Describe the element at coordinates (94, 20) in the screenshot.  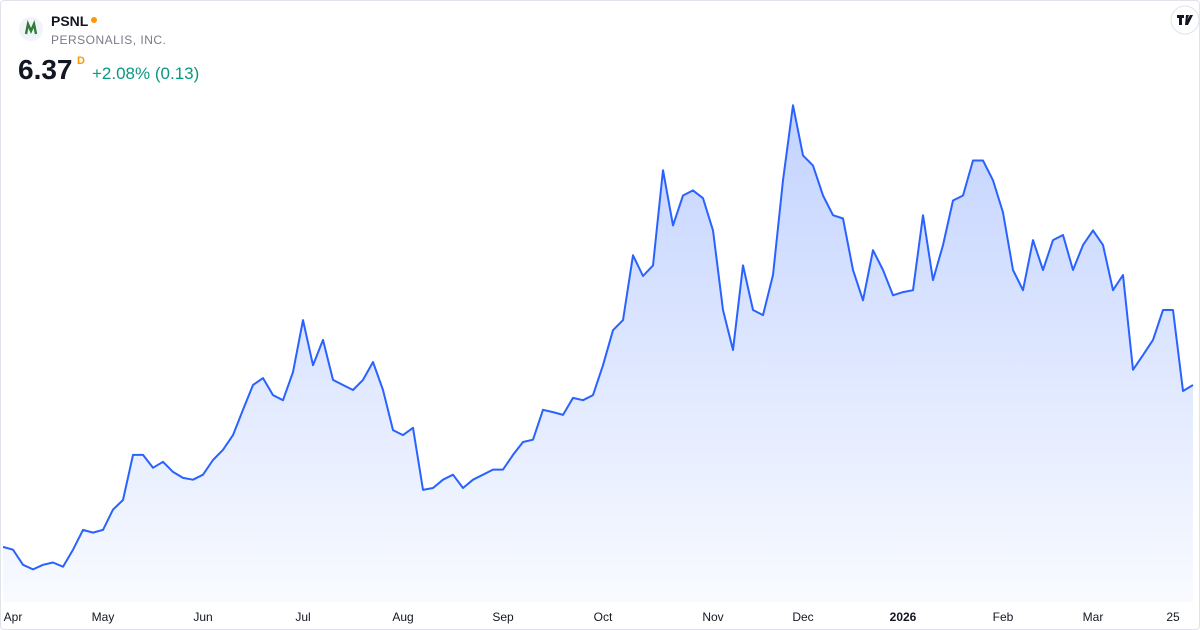
I see `status-dot` at that location.